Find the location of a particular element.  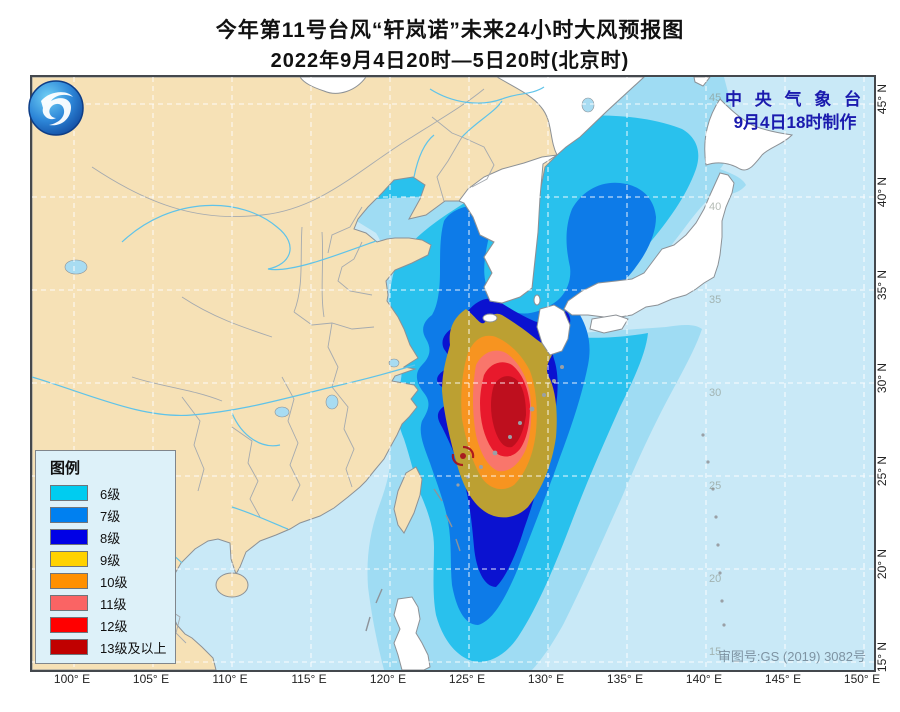

y-tick: 25° N is located at coordinates (882, 471).